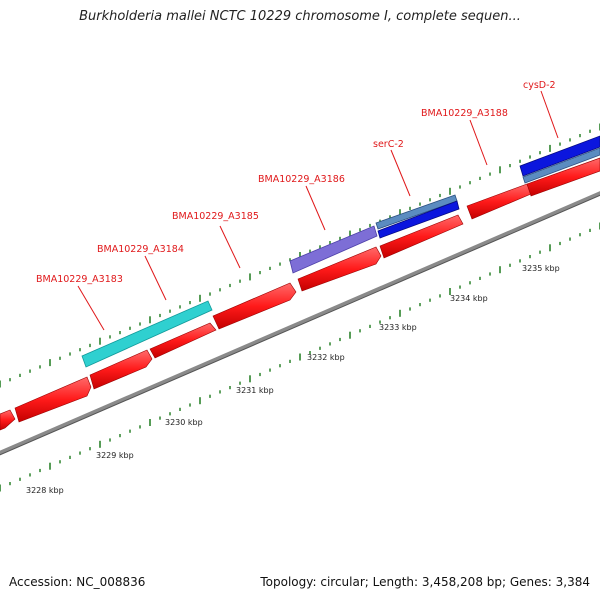 The height and width of the screenshot is (600, 600). Describe the element at coordinates (539, 85) in the screenshot. I see `gene-label: cysD-2` at that location.